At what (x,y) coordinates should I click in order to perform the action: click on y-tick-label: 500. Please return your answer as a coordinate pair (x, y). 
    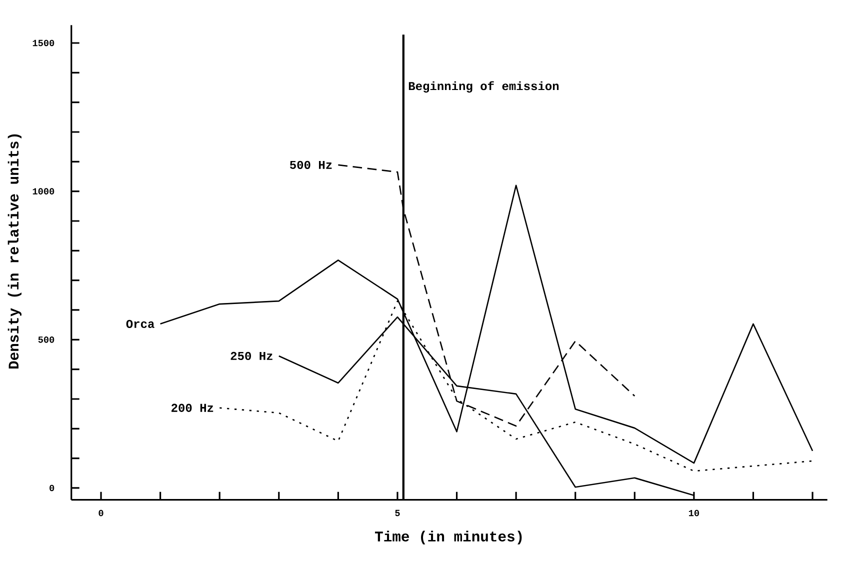
    Looking at the image, I should click on (46, 339).